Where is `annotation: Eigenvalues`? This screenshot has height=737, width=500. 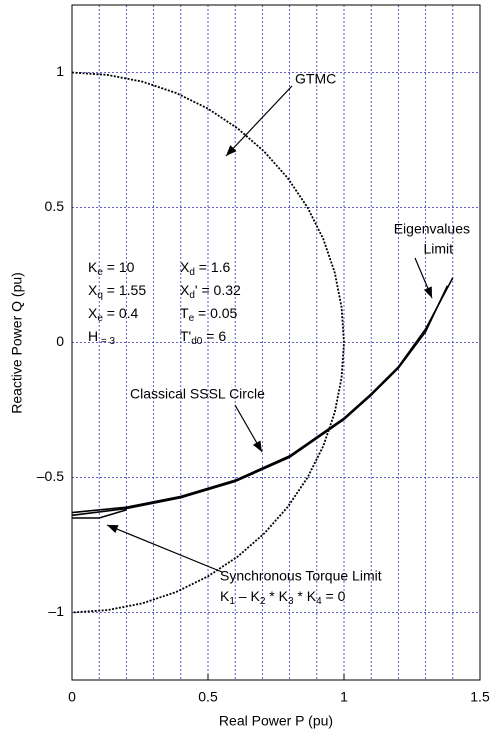
annotation: Eigenvalues is located at coordinates (432, 229).